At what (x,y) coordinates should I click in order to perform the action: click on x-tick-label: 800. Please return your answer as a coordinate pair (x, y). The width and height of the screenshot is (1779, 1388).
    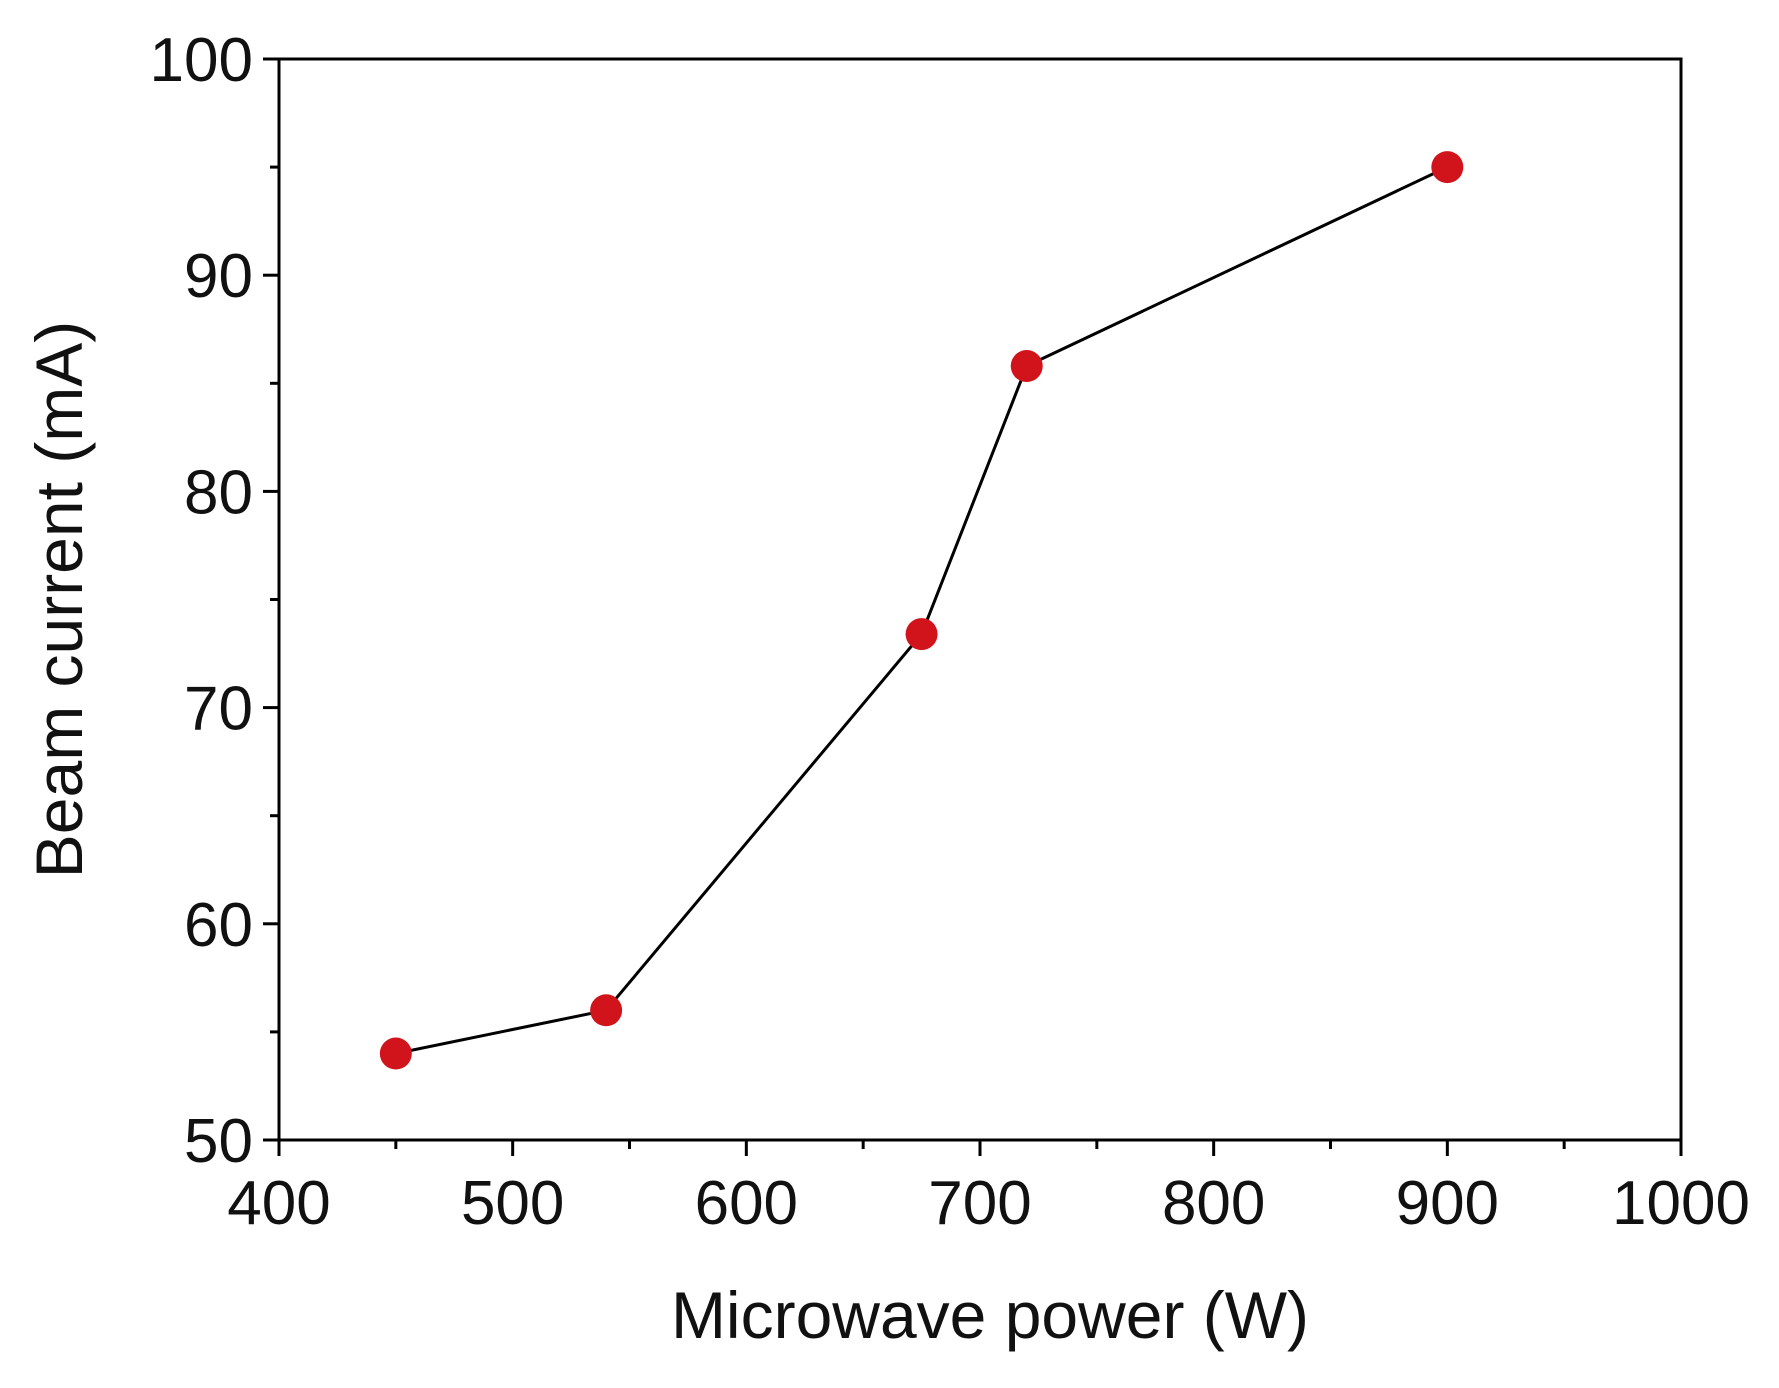
    Looking at the image, I should click on (1213, 1203).